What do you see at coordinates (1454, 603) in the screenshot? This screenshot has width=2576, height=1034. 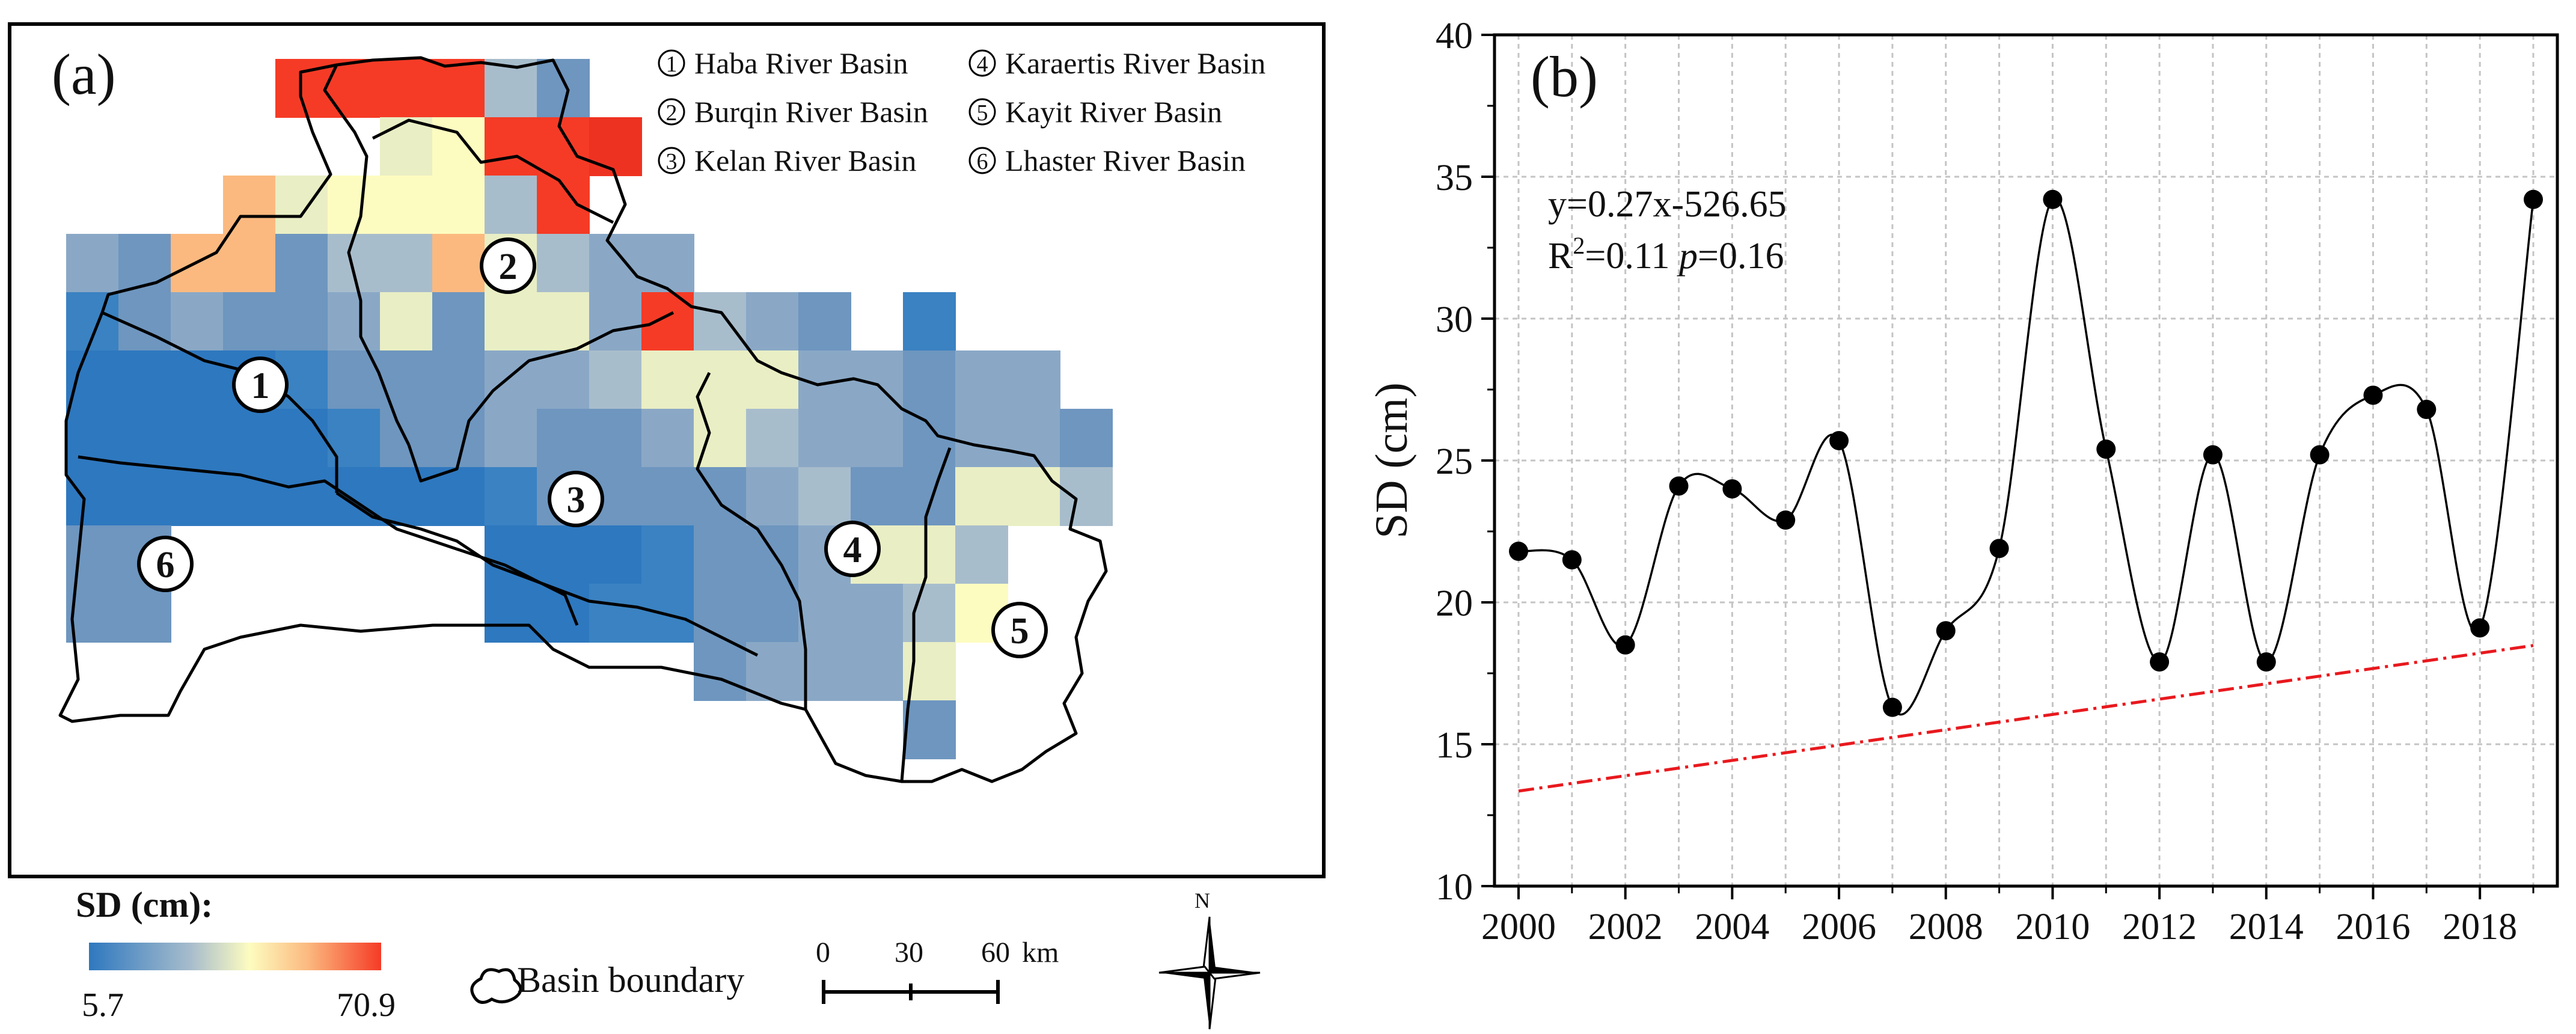 I see `y-tick-label: 20` at bounding box center [1454, 603].